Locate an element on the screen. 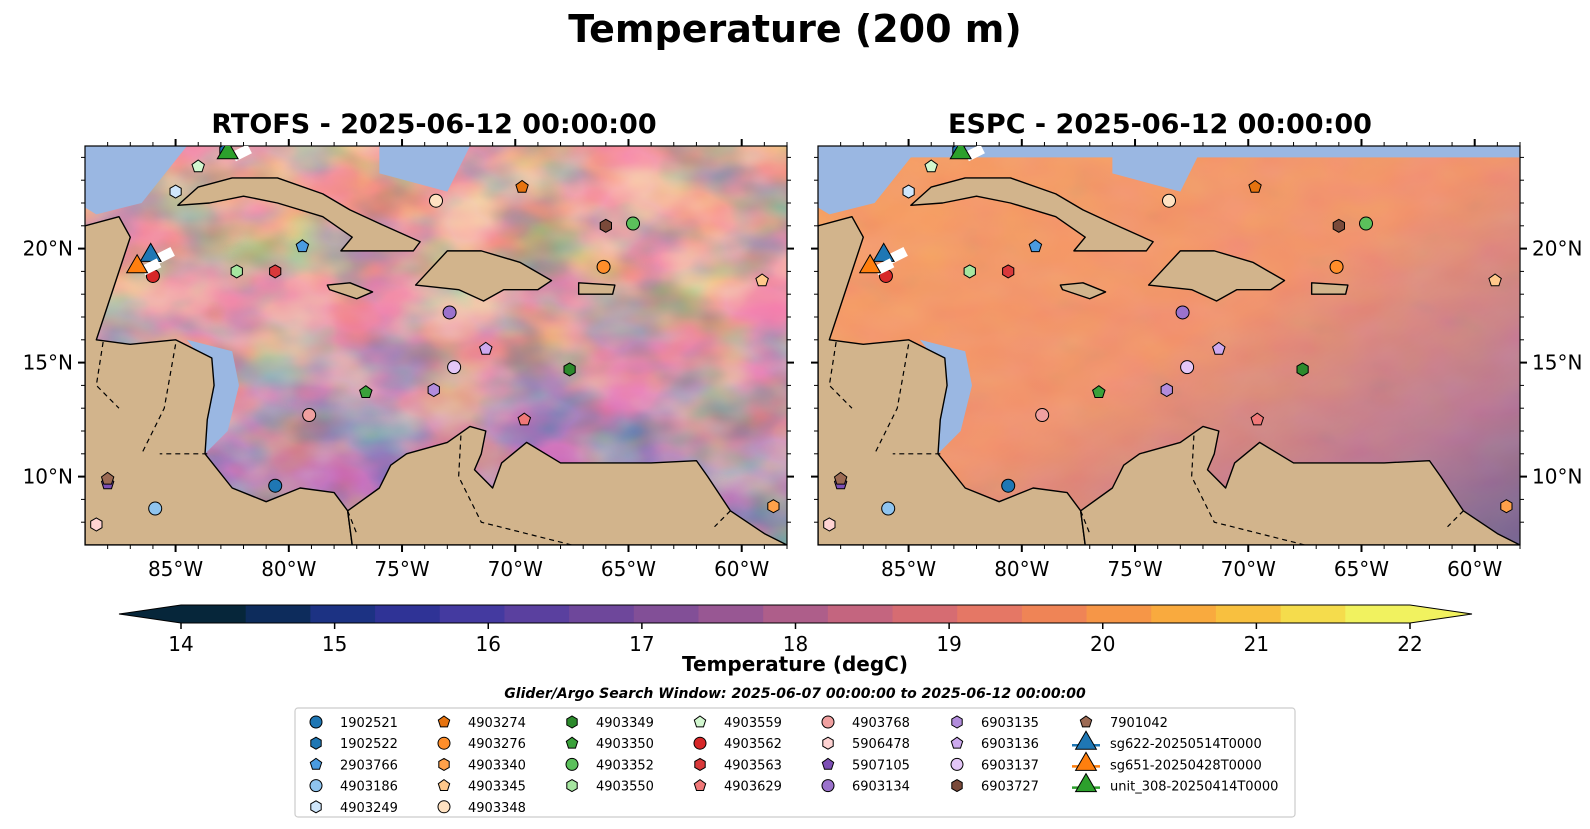  glider-sg622-20250514T0000 is located at coordinates (150, 252).